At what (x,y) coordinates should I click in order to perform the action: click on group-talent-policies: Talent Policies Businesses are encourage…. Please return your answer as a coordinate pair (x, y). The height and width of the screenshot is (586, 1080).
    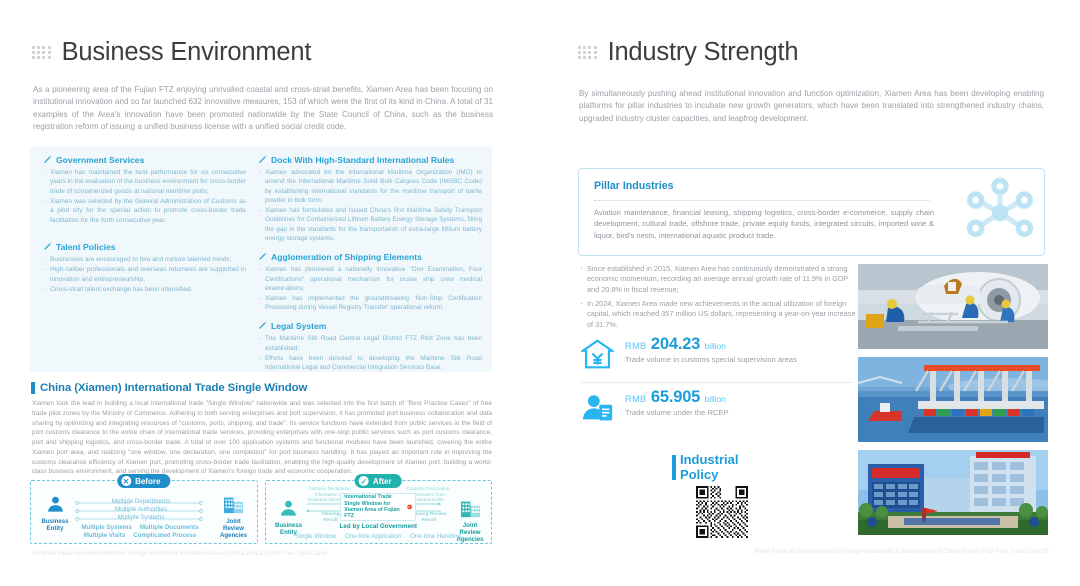
    Looking at the image, I should click on (144, 269).